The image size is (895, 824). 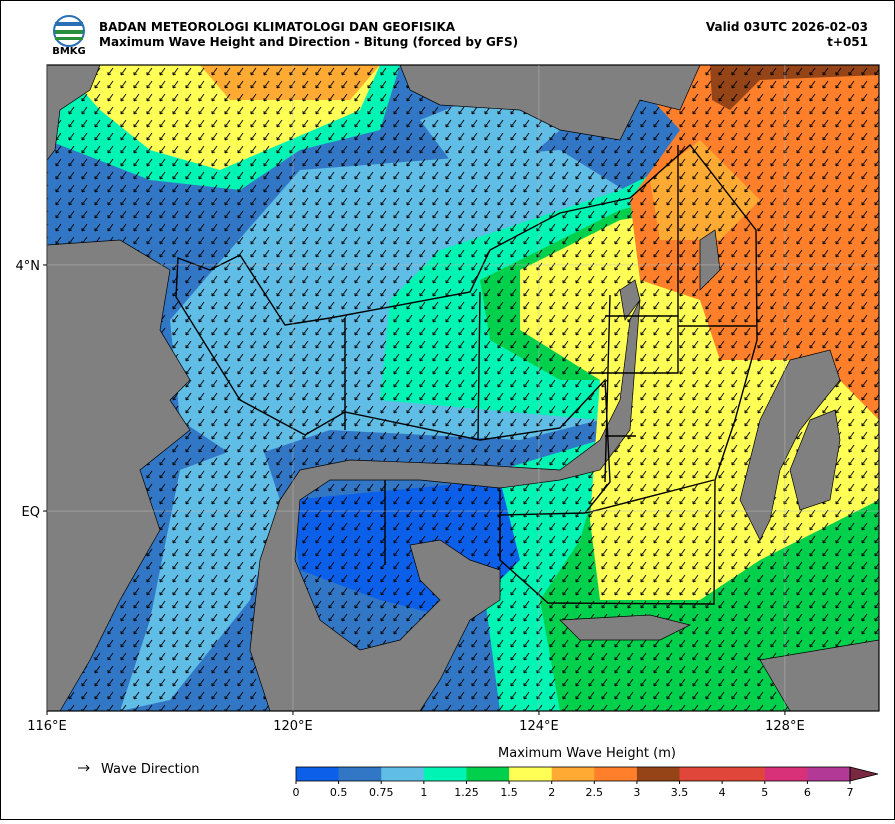 I want to click on x-tick-label: 120°E, so click(x=293, y=726).